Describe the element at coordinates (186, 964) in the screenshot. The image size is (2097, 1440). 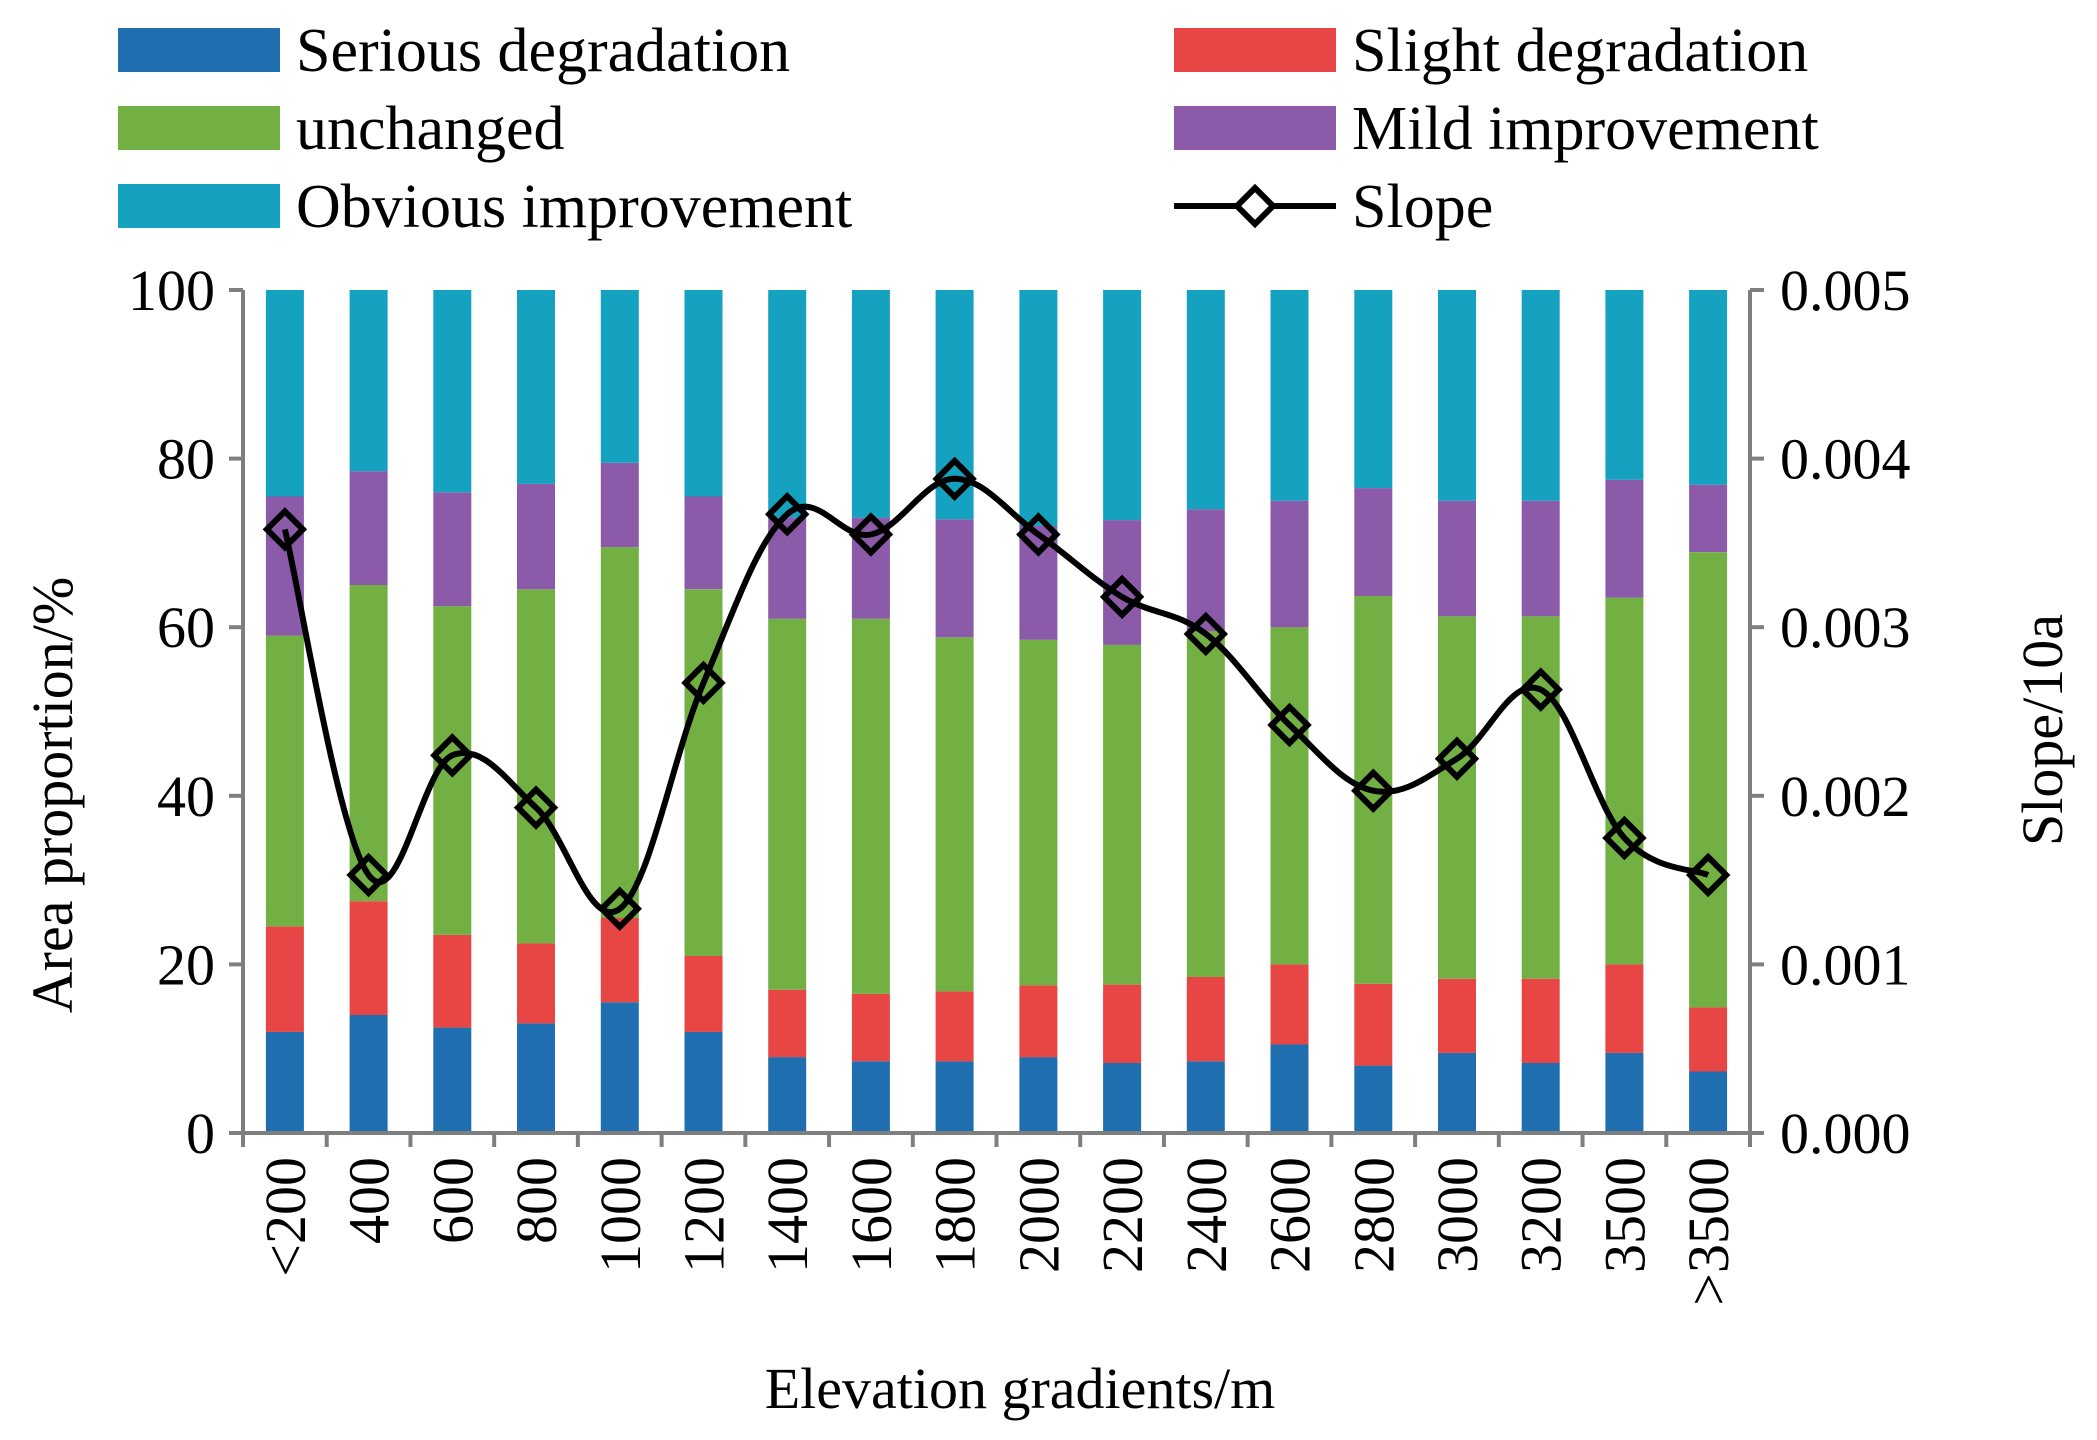
I see `y-tick-label: 20` at that location.